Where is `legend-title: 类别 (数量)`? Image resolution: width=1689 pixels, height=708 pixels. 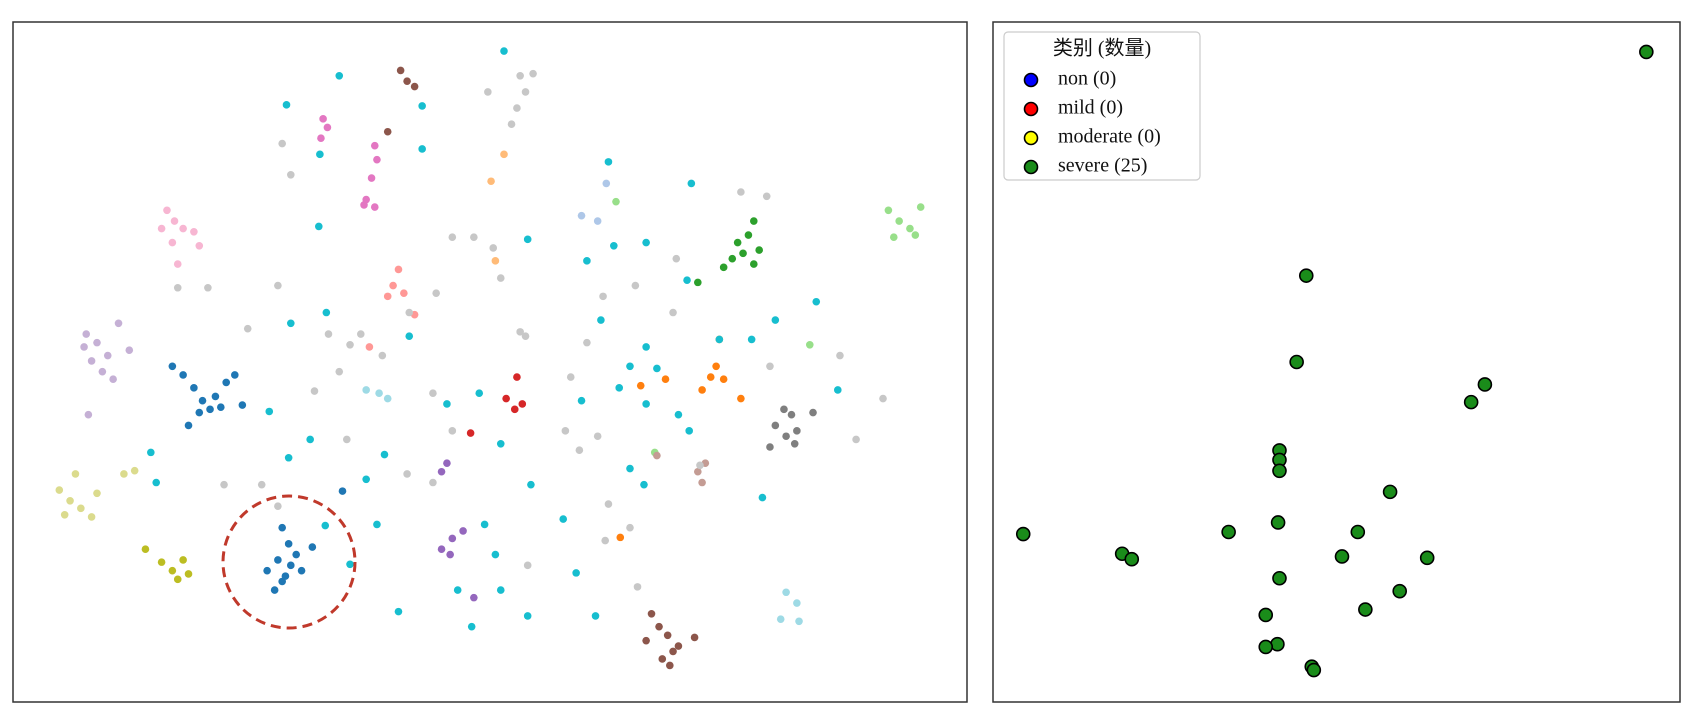 legend-title: 类别 (数量) is located at coordinates (1102, 48).